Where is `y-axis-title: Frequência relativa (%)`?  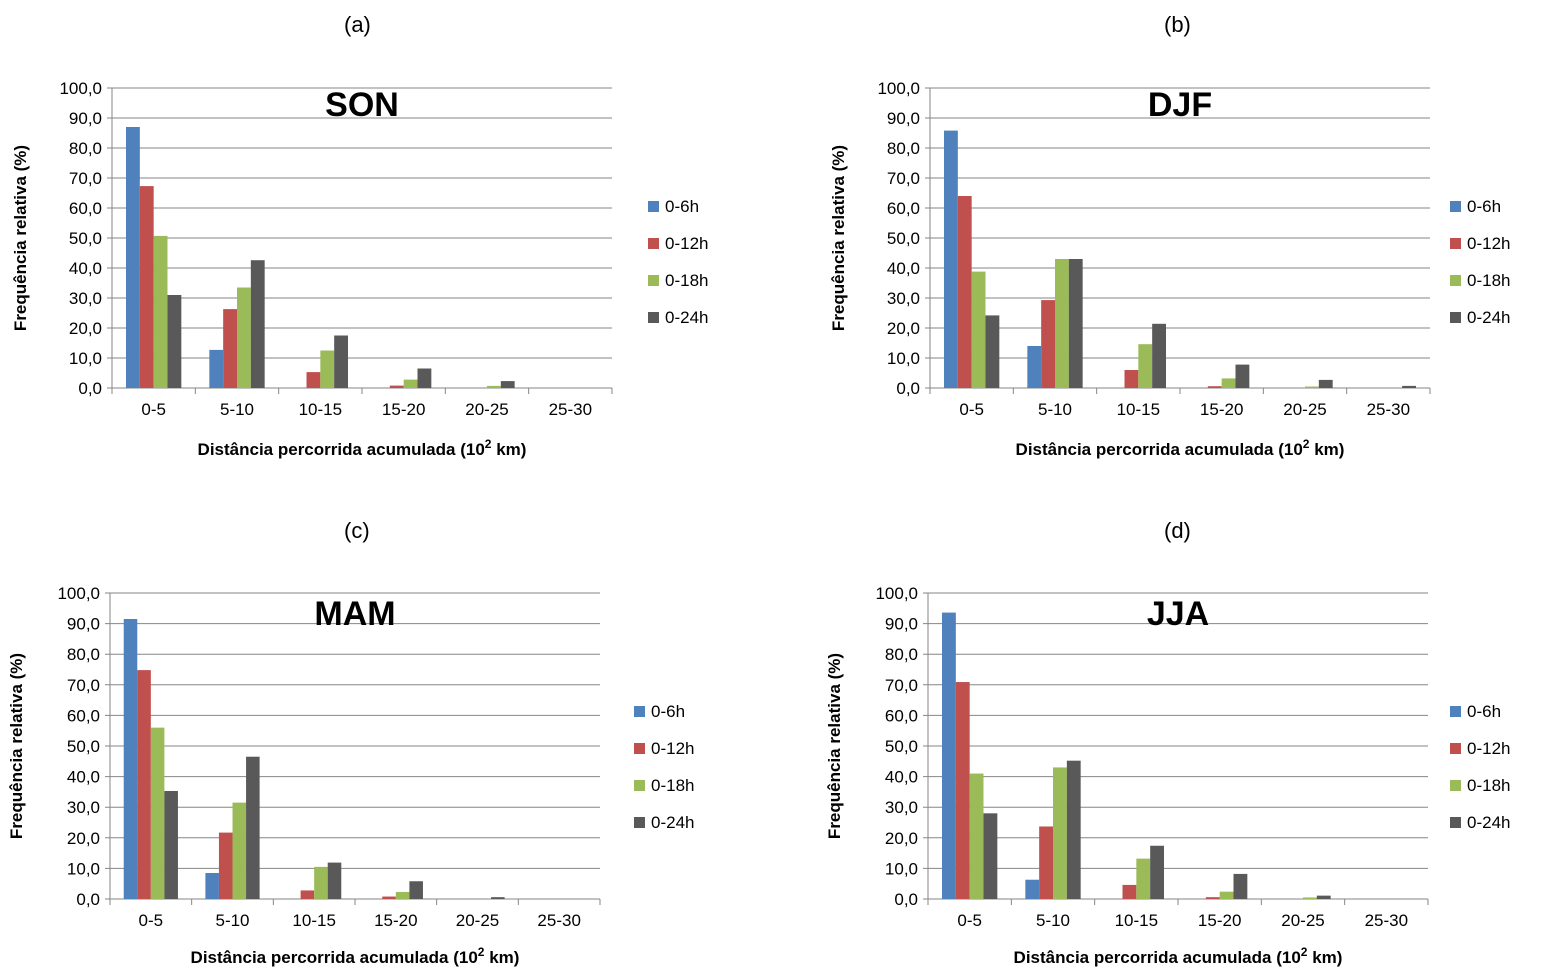 y-axis-title: Frequência relativa (%) is located at coordinates (834, 746).